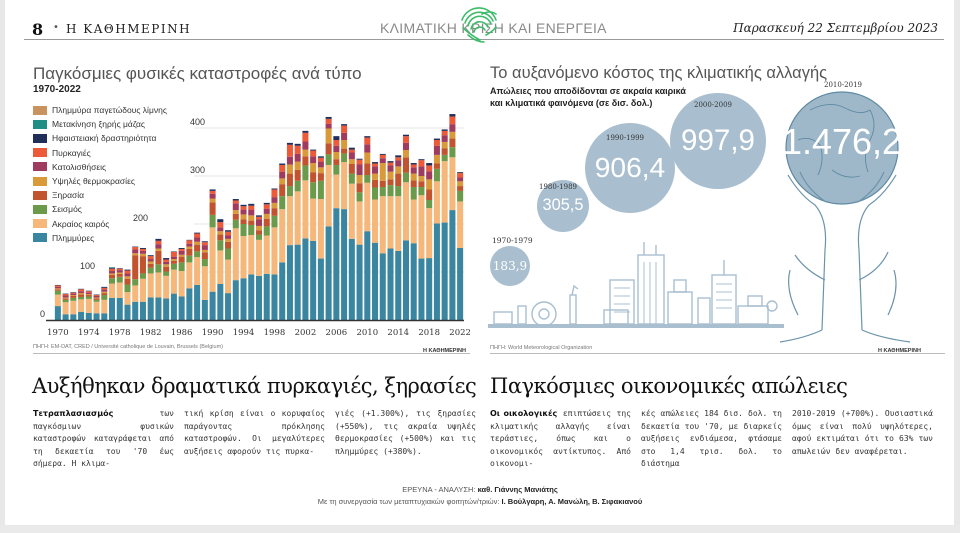 The width and height of the screenshot is (960, 533). I want to click on y-tick-label: 100, so click(87, 266).